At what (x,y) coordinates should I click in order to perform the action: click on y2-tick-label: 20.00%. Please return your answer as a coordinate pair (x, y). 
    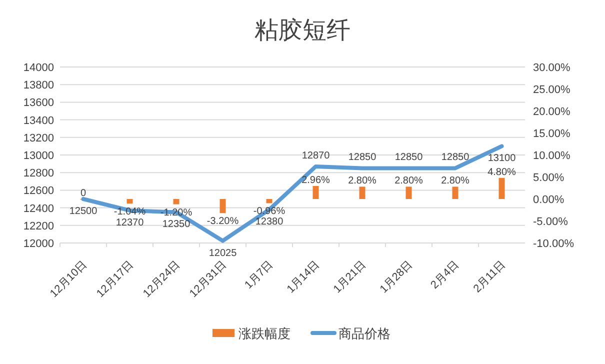
    Looking at the image, I should click on (552, 112).